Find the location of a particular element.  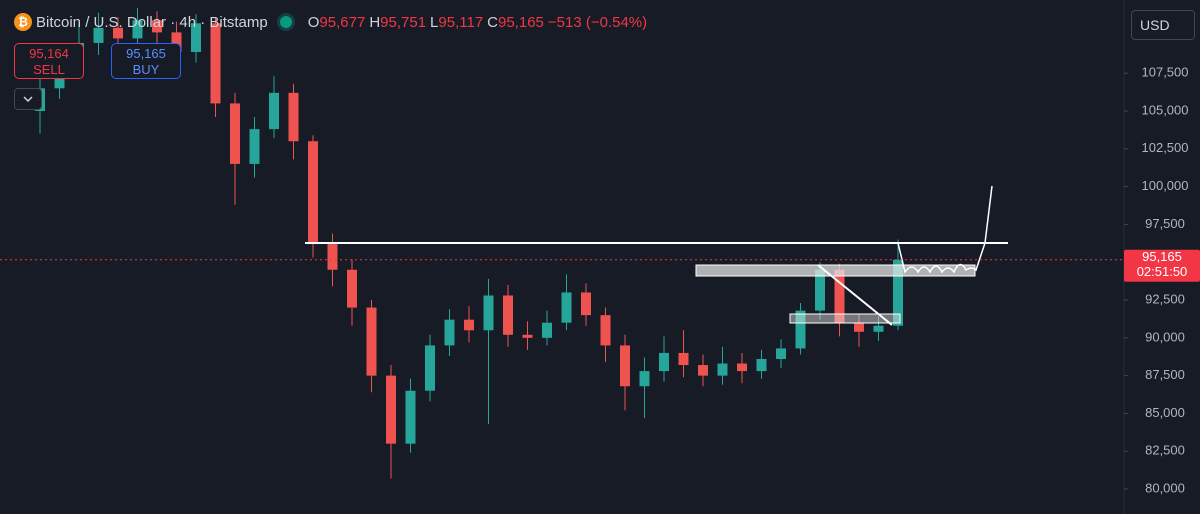

y-tick-label: 107,500 is located at coordinates (1165, 72).